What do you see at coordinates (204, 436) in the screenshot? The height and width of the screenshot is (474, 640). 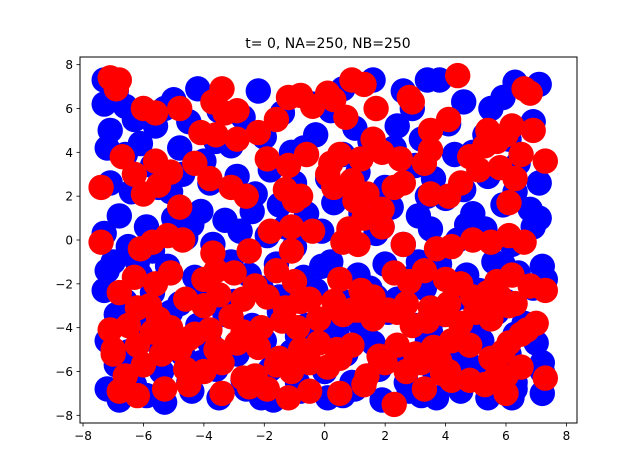 I see `x-tick-label: −4` at bounding box center [204, 436].